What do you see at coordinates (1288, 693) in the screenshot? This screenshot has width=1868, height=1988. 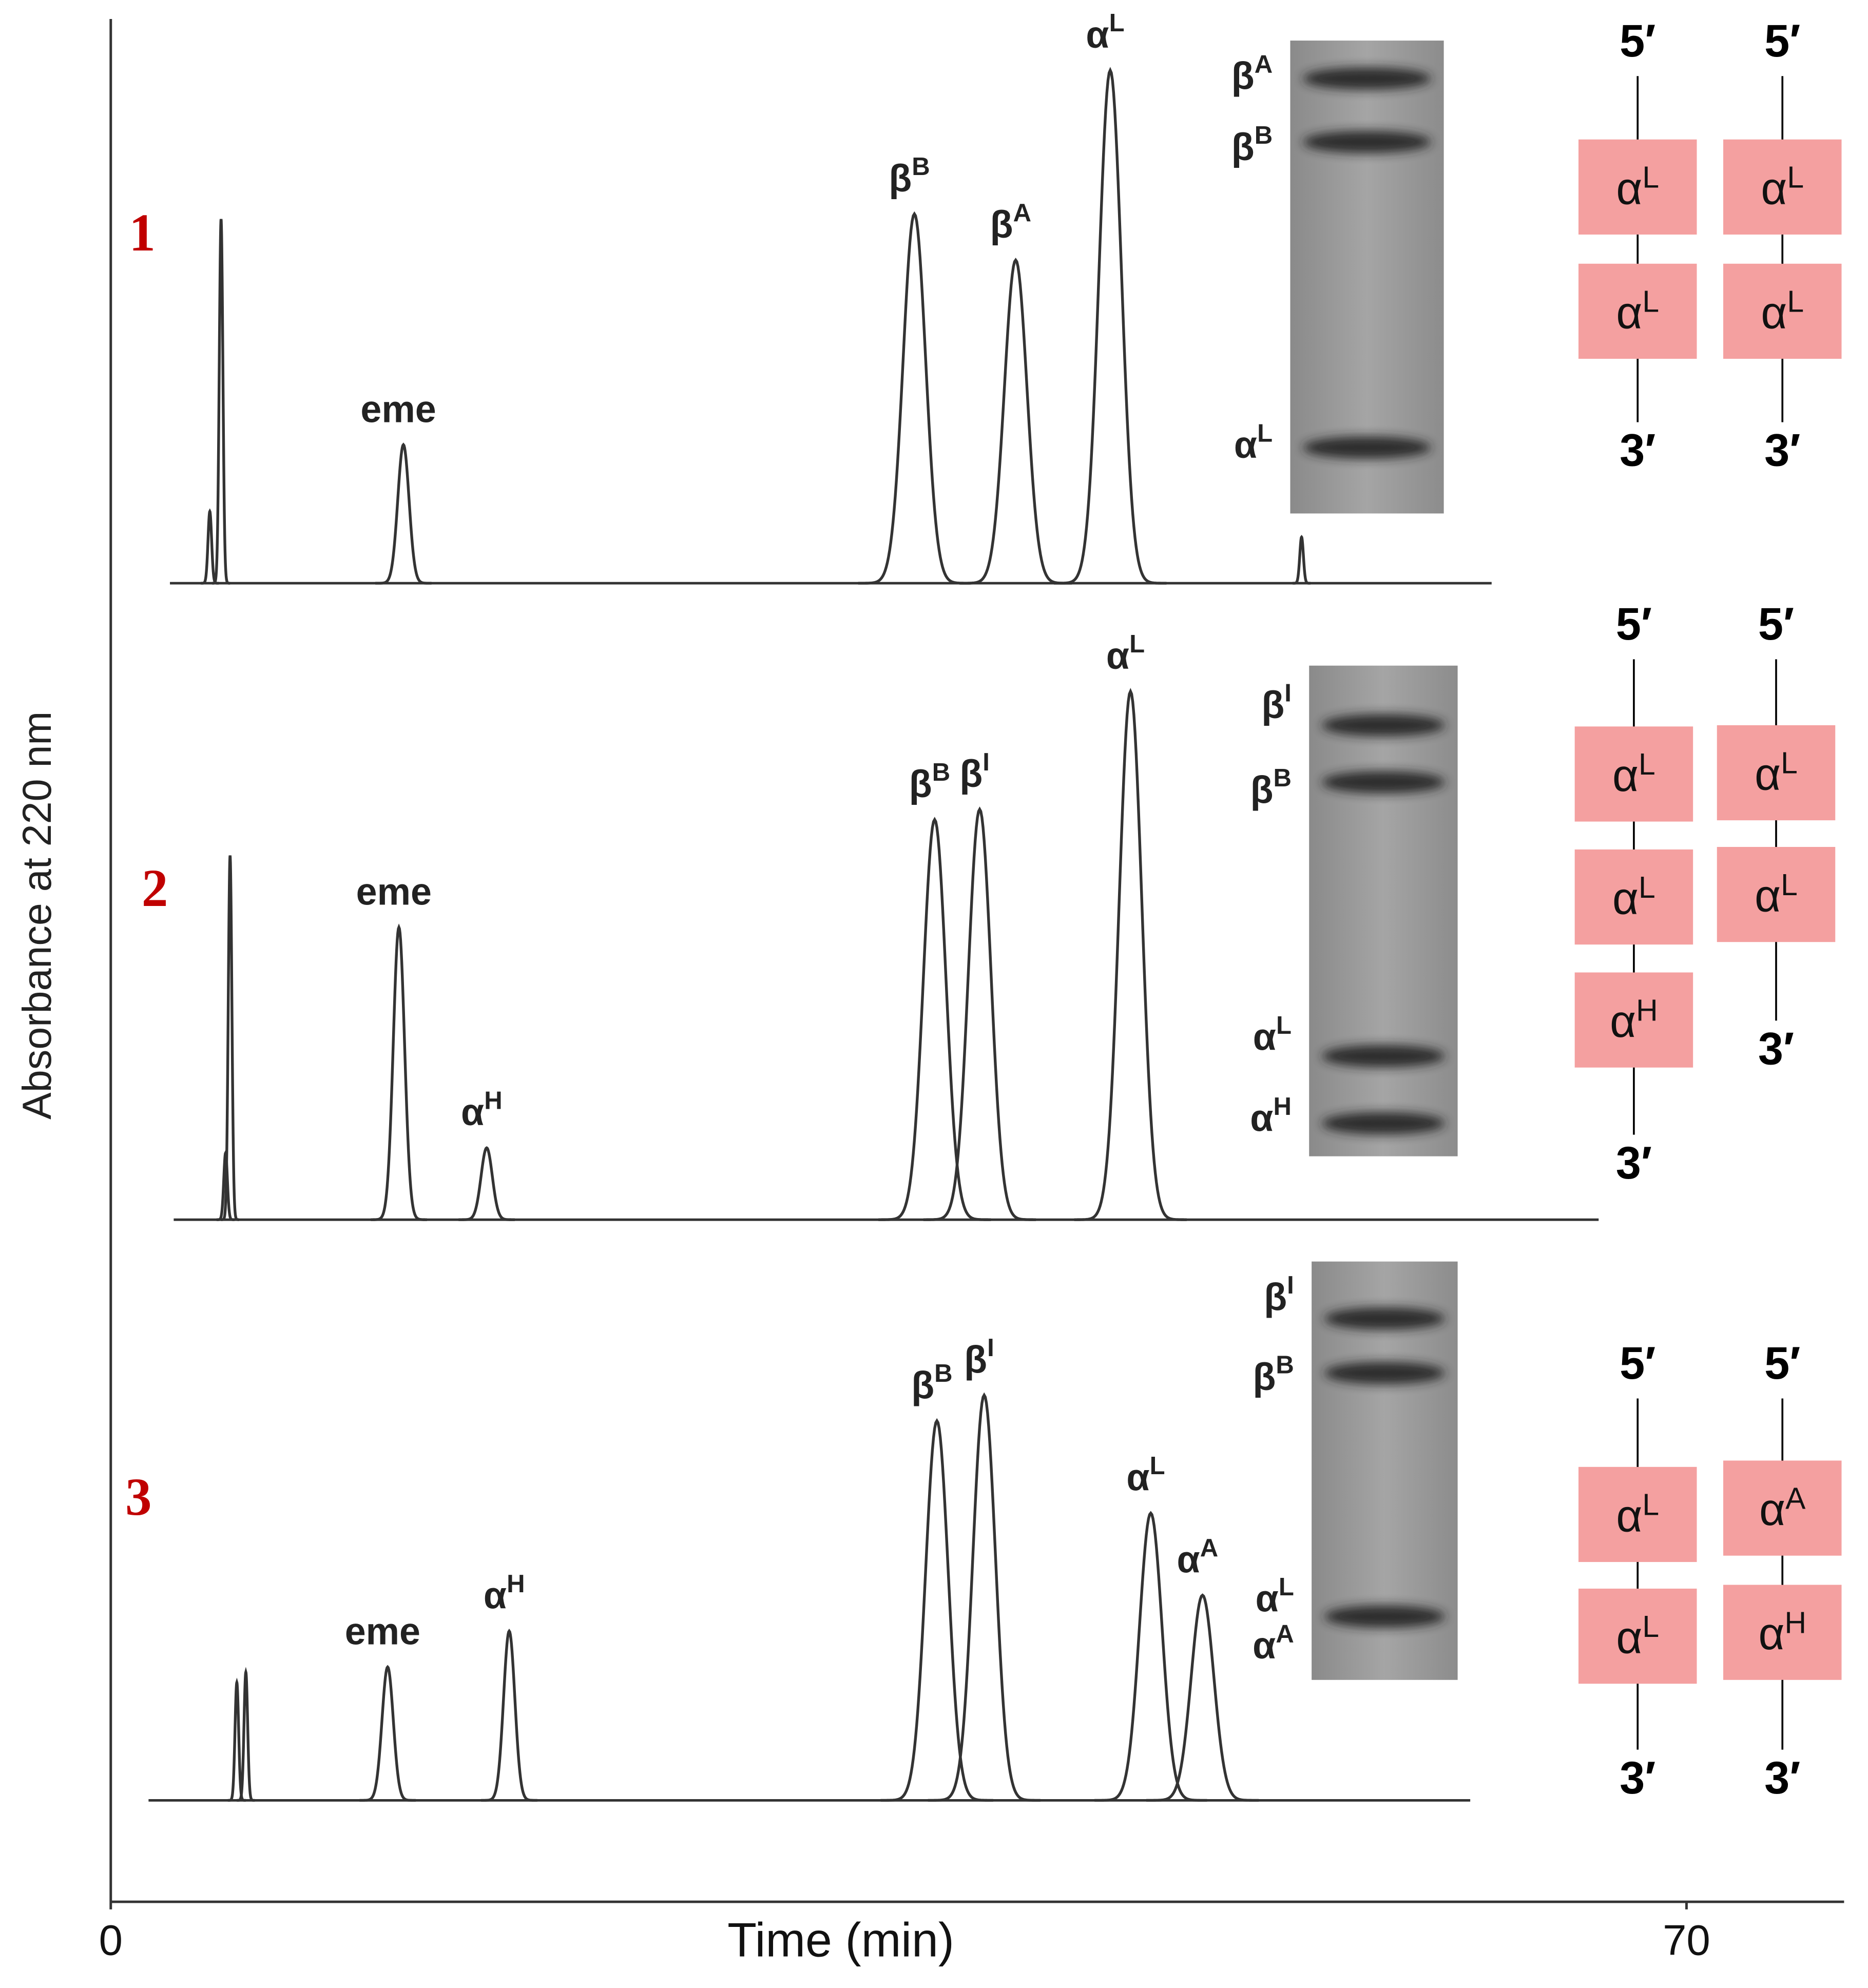 I see `gel-band-label-sup: I` at bounding box center [1288, 693].